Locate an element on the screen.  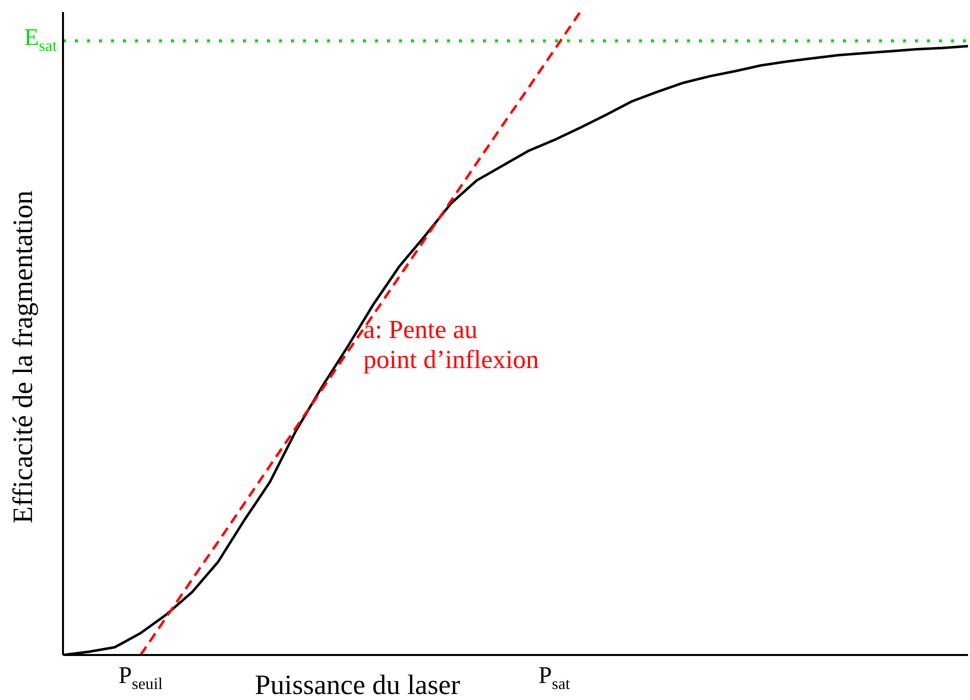
series-label: a: Pente au point d’inflexion is located at coordinates (451, 344).